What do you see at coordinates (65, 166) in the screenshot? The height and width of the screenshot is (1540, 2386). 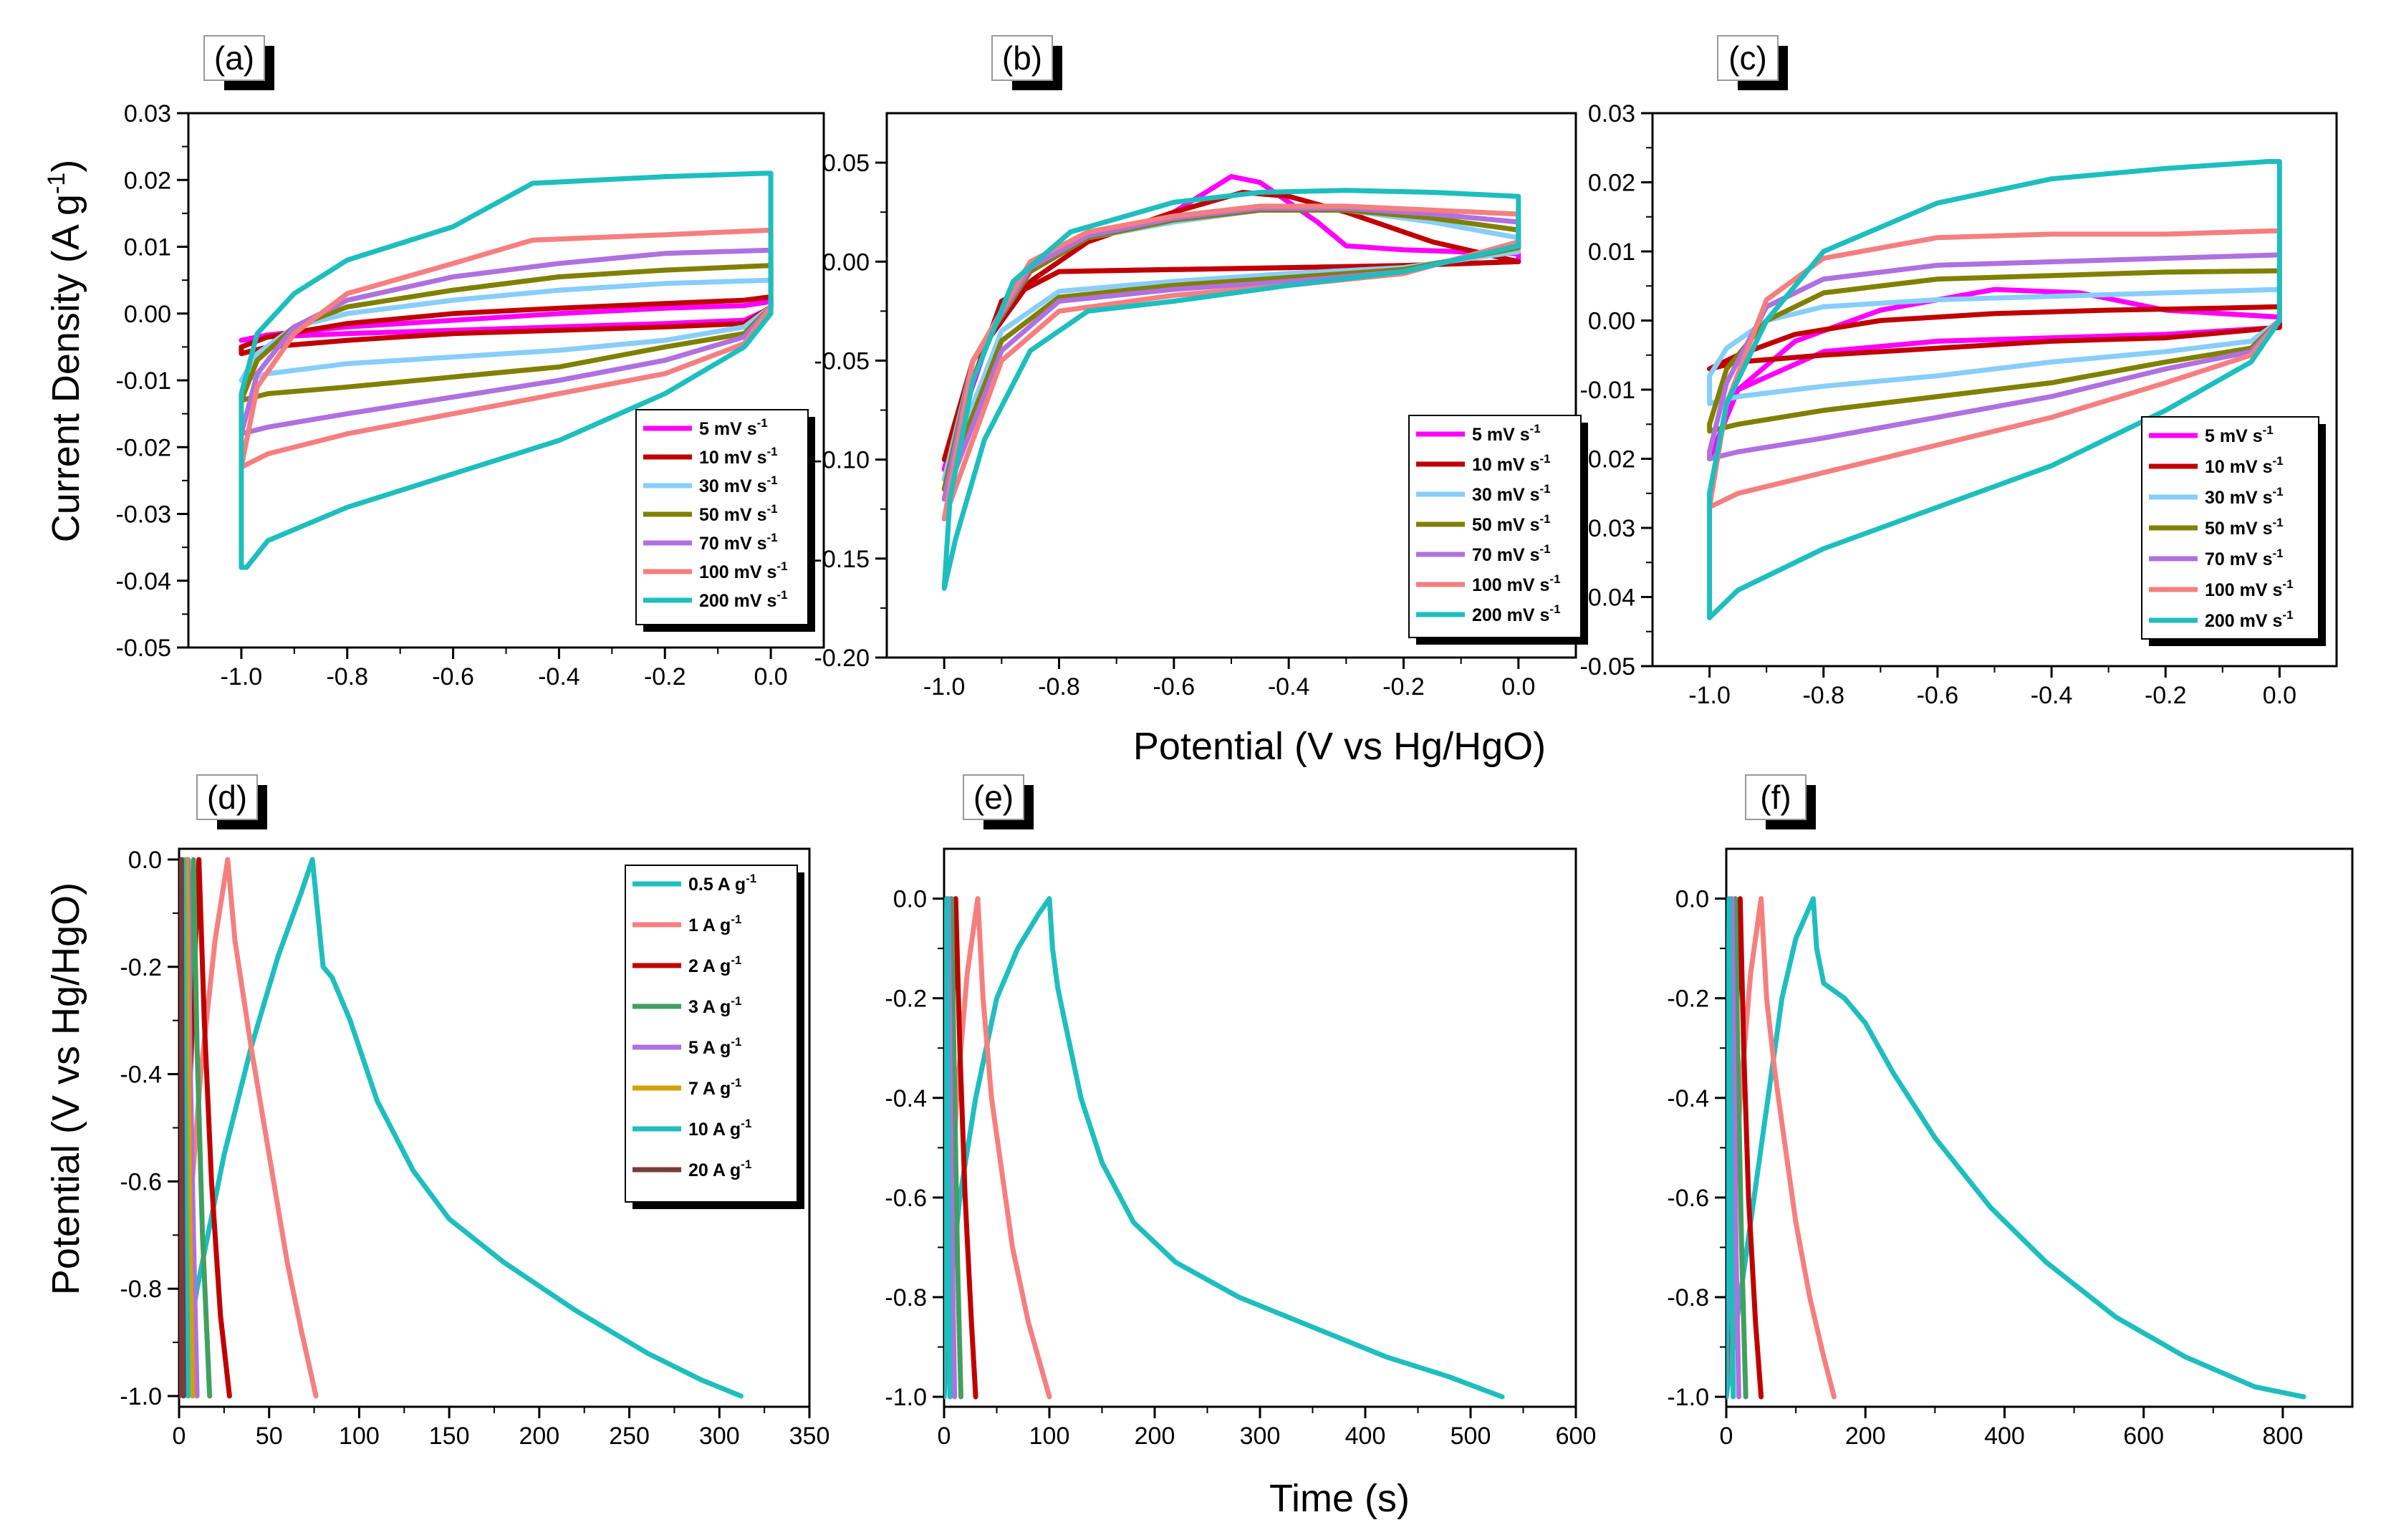 I see `cv-y-axis-label-tail: )` at bounding box center [65, 166].